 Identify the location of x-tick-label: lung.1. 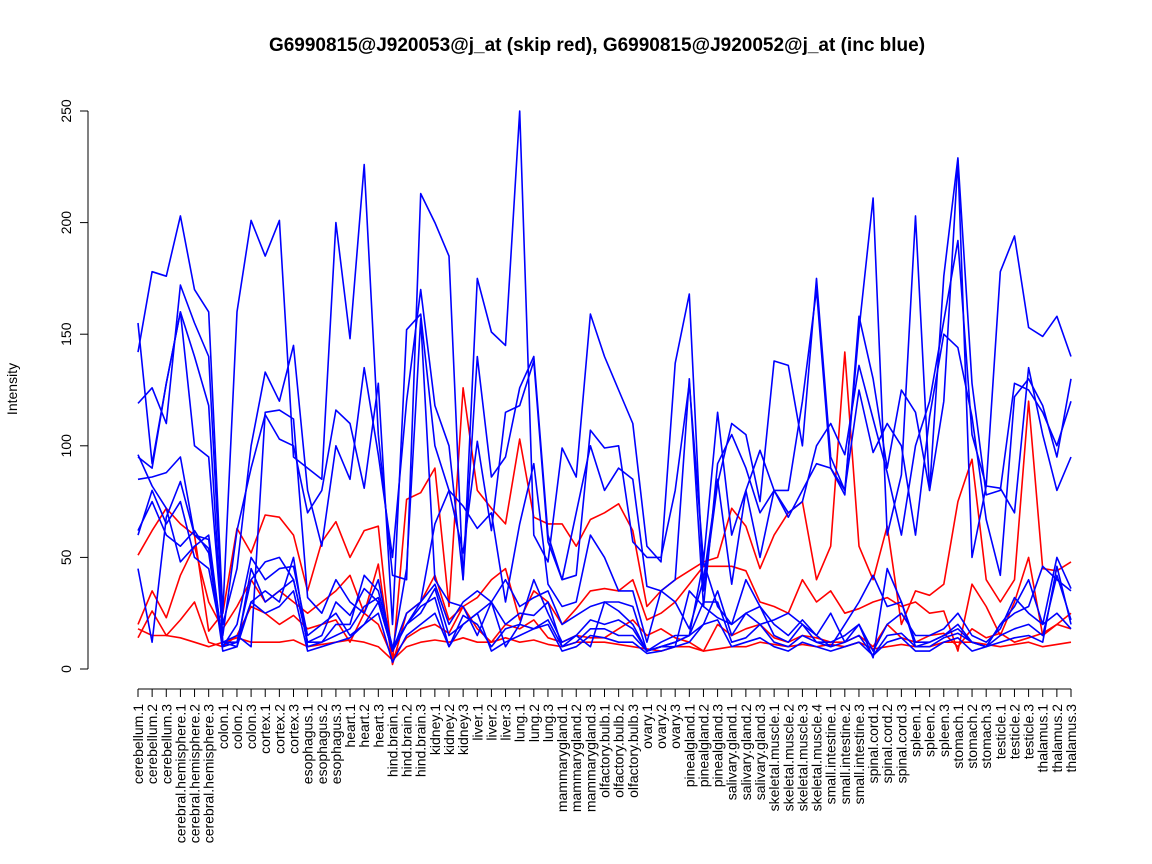
(520, 723).